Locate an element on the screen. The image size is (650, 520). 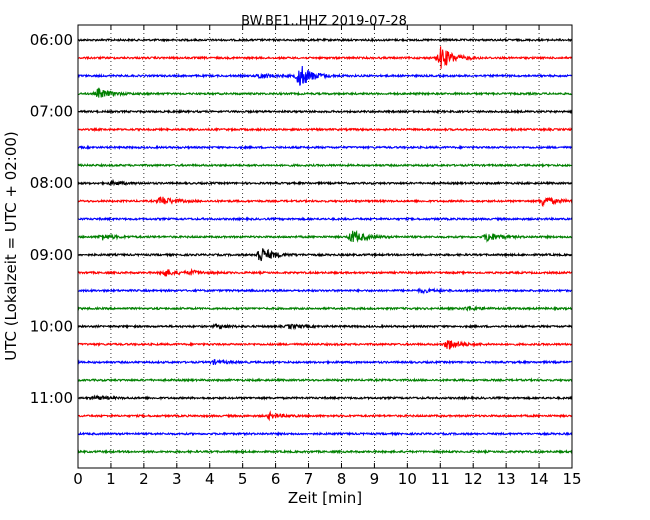
x-tick-label: 1 is located at coordinates (111, 479).